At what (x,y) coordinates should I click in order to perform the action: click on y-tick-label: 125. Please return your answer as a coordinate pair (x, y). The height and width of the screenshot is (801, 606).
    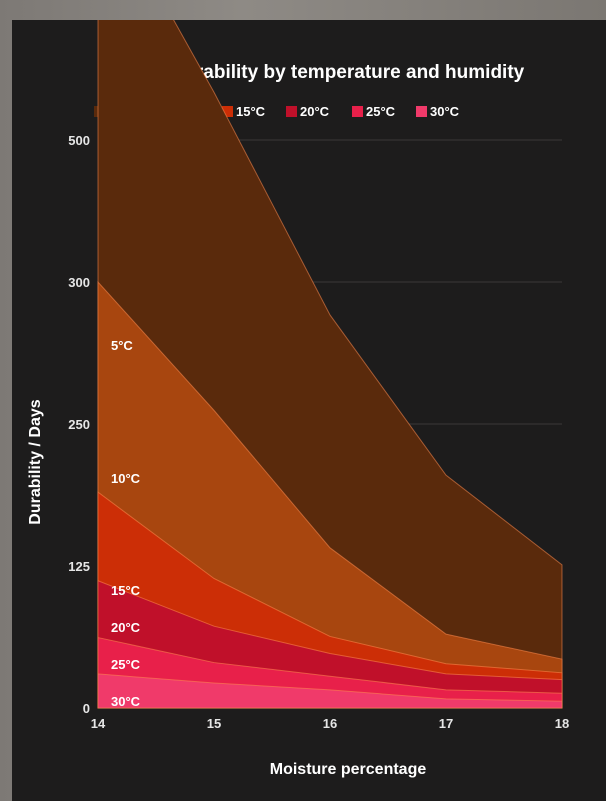
    Looking at the image, I should click on (79, 566).